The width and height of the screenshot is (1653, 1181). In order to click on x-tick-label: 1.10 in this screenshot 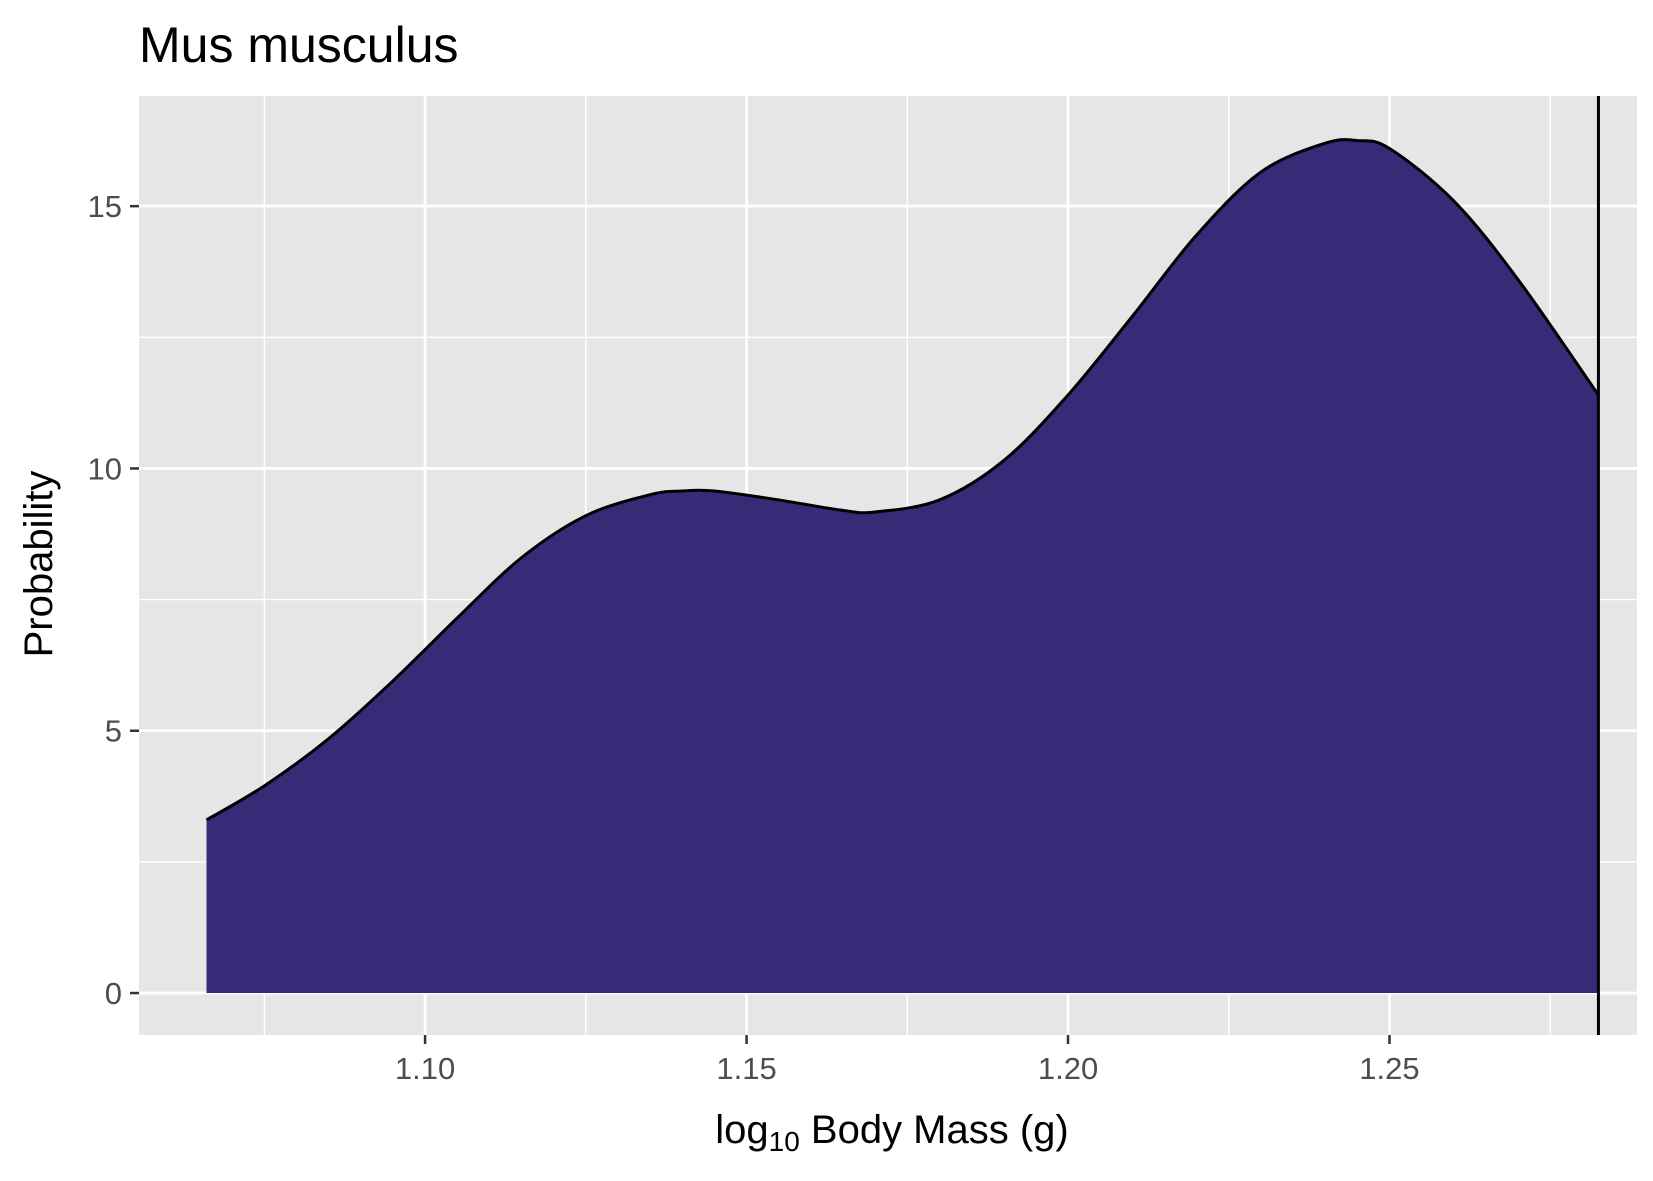, I will do `click(425, 1068)`.